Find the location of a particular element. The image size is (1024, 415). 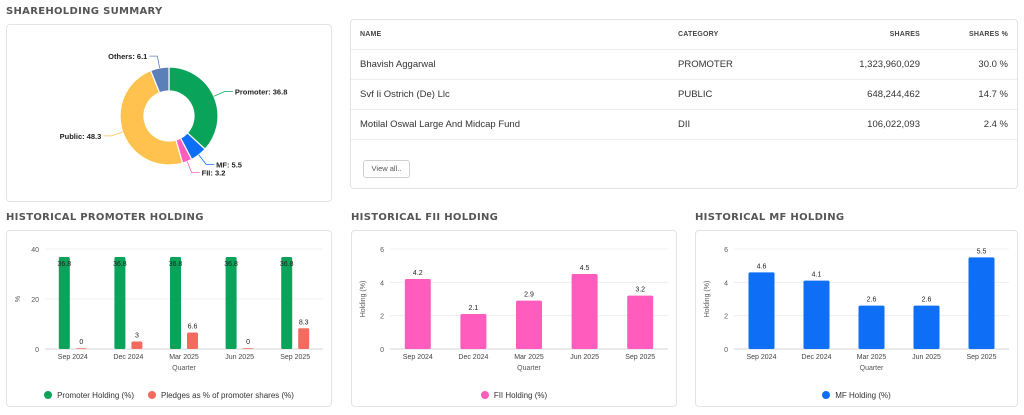

fii-ytick-label: 4 is located at coordinates (382, 283).